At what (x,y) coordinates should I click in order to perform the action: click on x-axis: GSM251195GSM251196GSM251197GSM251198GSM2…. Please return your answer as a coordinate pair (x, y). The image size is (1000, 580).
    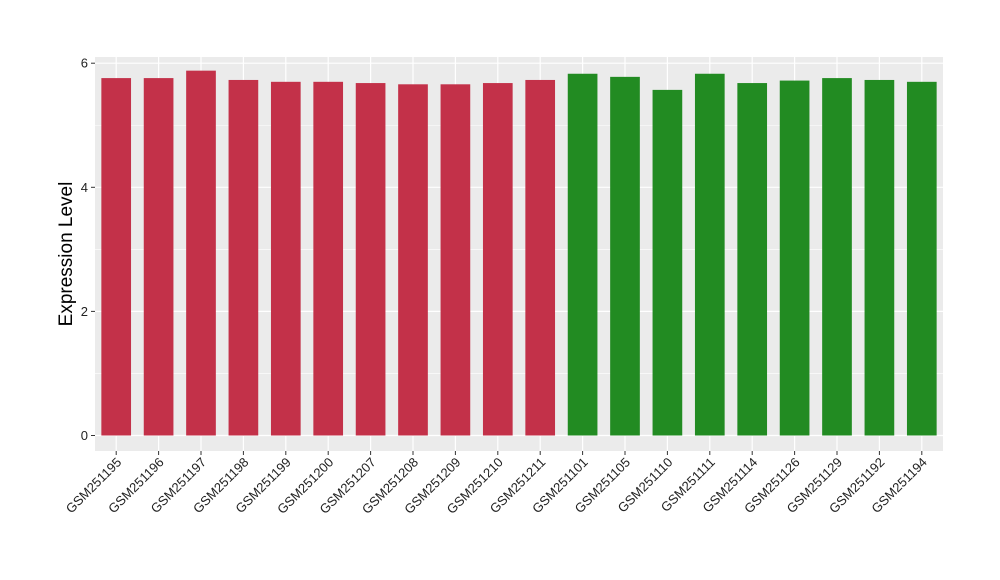
    Looking at the image, I should click on (496, 484).